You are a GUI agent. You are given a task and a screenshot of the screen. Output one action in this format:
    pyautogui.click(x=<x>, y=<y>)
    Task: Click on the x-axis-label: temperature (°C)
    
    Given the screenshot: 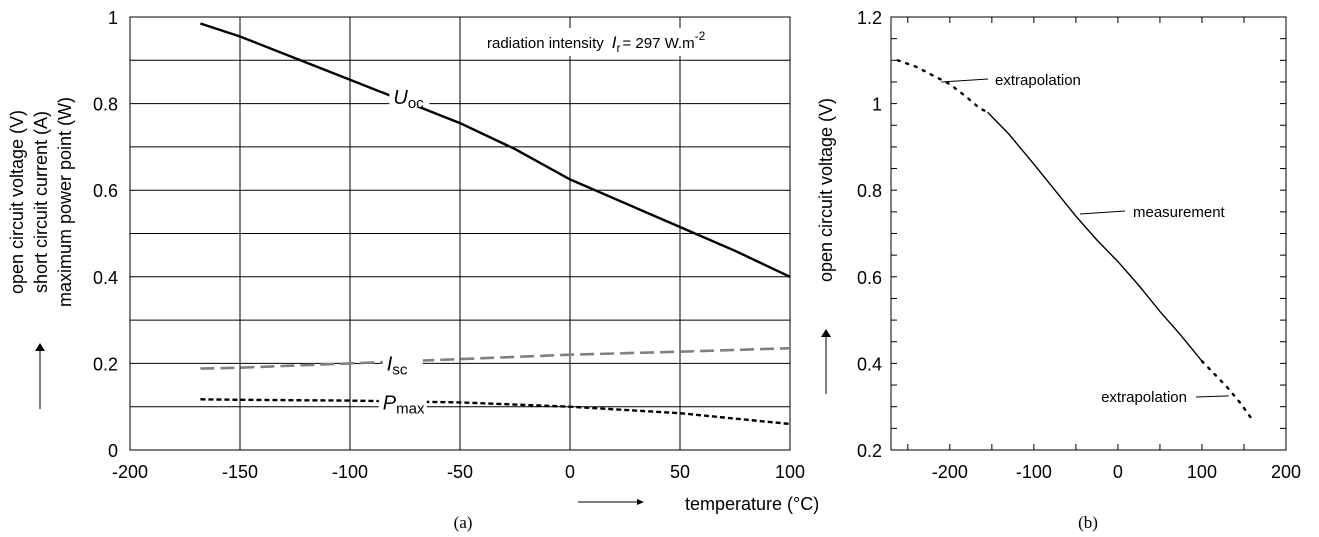 What is the action you would take?
    pyautogui.click(x=752, y=504)
    